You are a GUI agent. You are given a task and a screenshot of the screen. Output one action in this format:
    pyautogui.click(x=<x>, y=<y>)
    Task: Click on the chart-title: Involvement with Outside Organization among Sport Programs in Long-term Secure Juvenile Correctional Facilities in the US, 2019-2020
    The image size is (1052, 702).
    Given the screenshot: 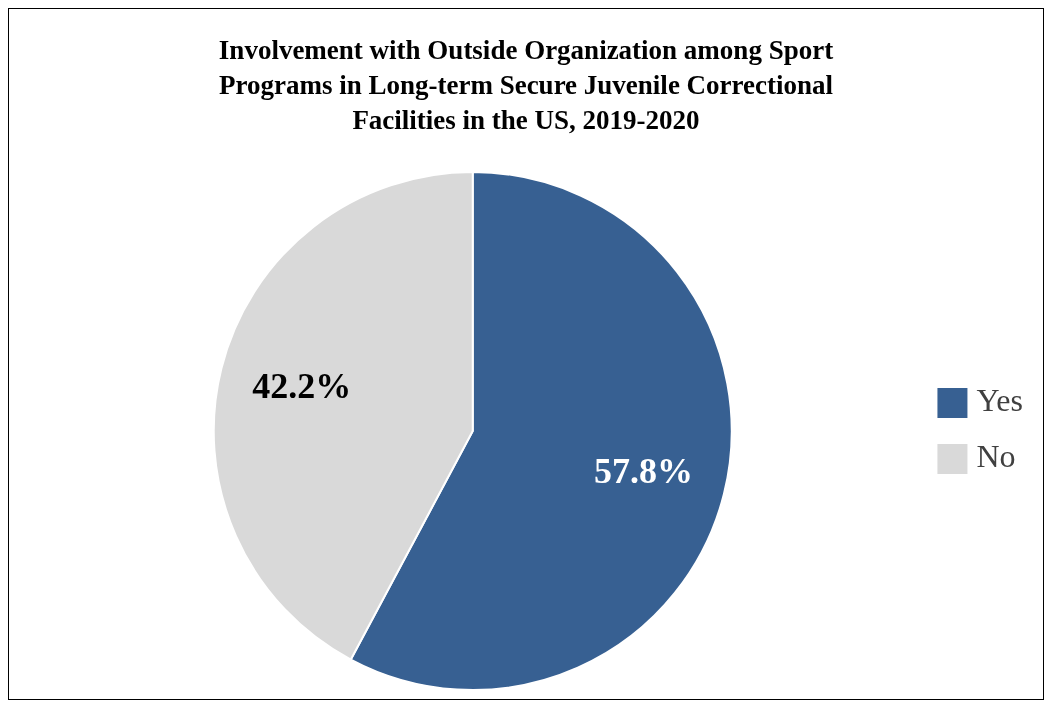 What is the action you would take?
    pyautogui.click(x=526, y=85)
    